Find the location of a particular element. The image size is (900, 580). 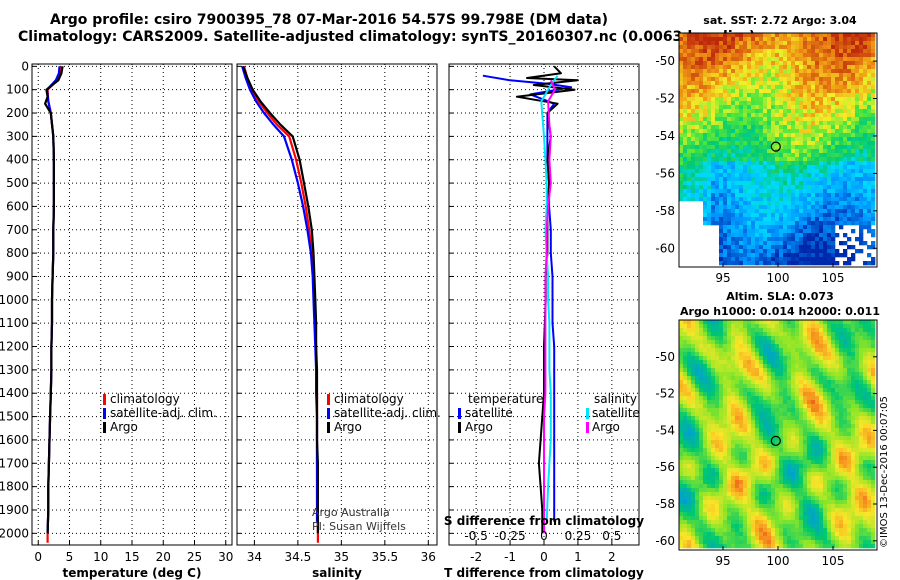

temperature-legend-swatch is located at coordinates (104, 413).